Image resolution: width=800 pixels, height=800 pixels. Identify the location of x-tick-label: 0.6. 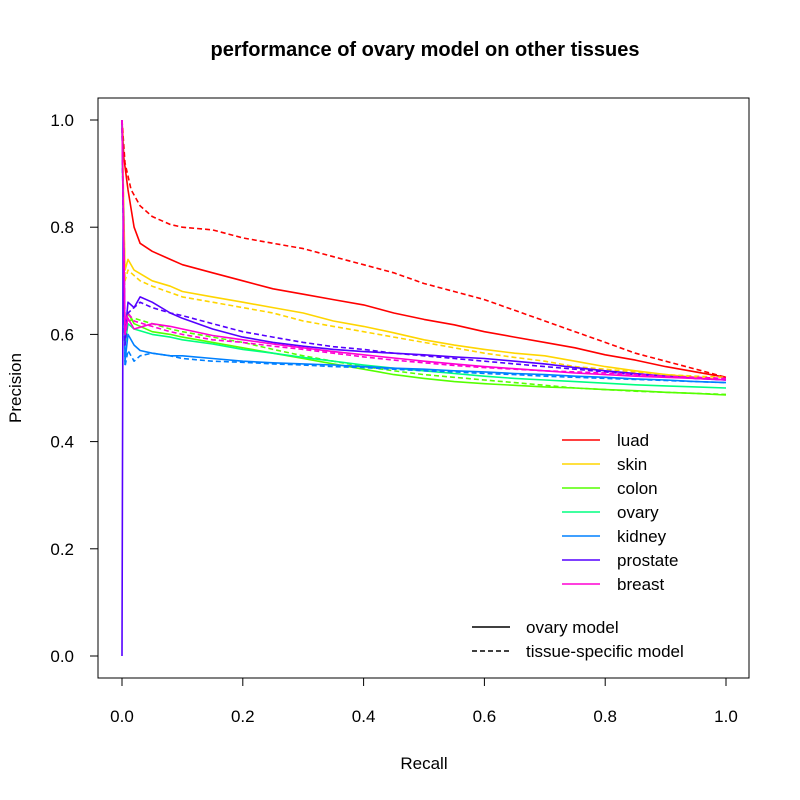
(485, 716).